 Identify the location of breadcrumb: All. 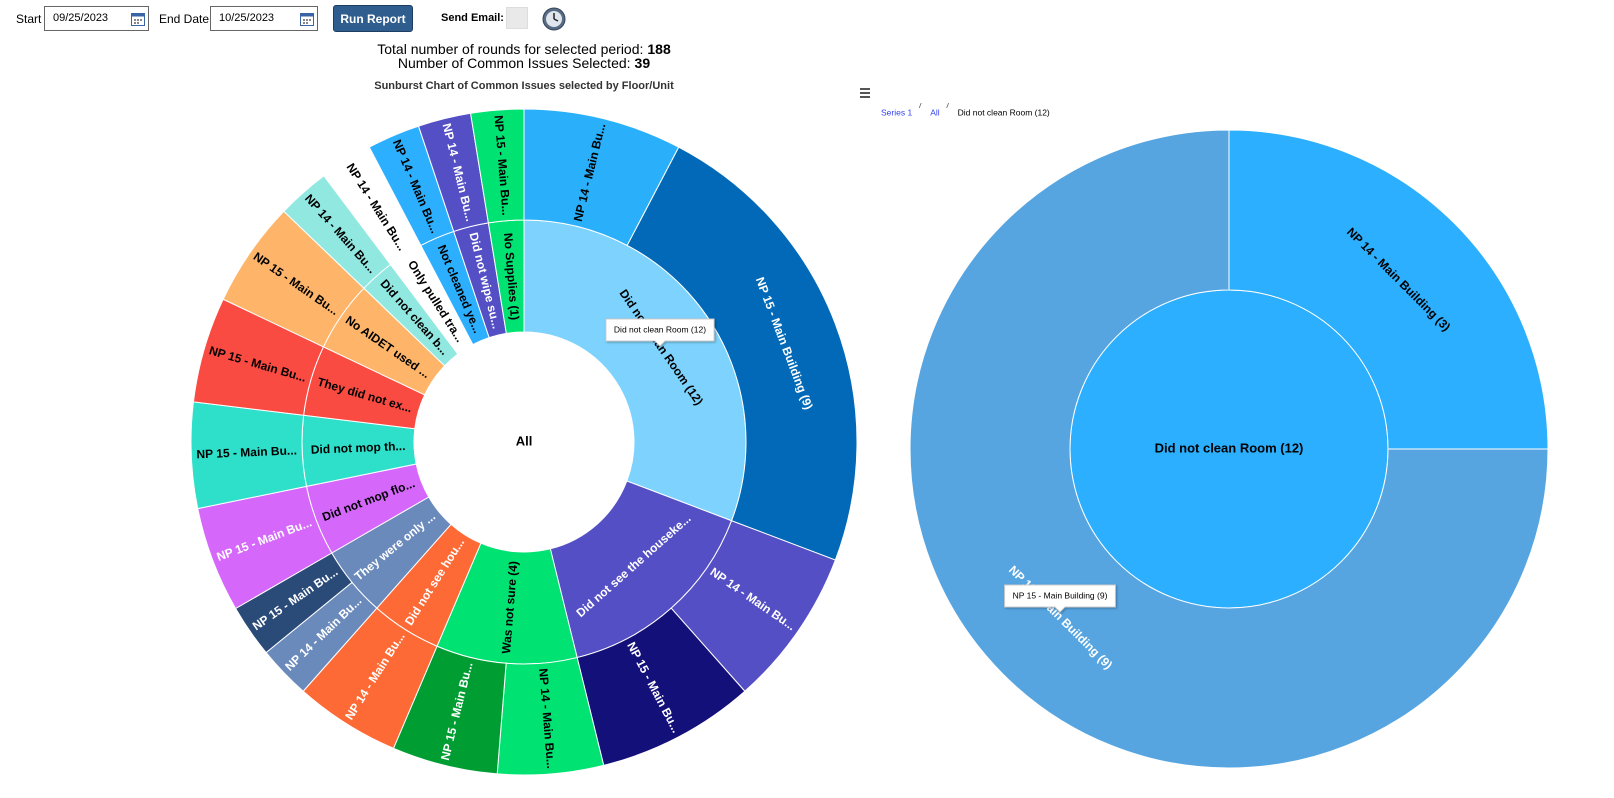
(935, 112).